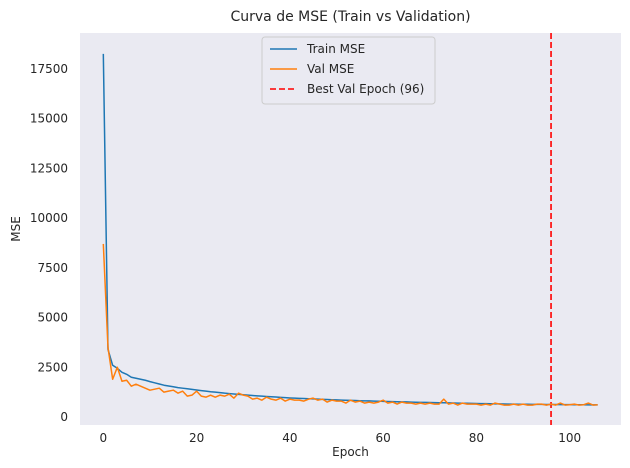  What do you see at coordinates (64, 417) in the screenshot?
I see `y-tick-label: 0` at bounding box center [64, 417].